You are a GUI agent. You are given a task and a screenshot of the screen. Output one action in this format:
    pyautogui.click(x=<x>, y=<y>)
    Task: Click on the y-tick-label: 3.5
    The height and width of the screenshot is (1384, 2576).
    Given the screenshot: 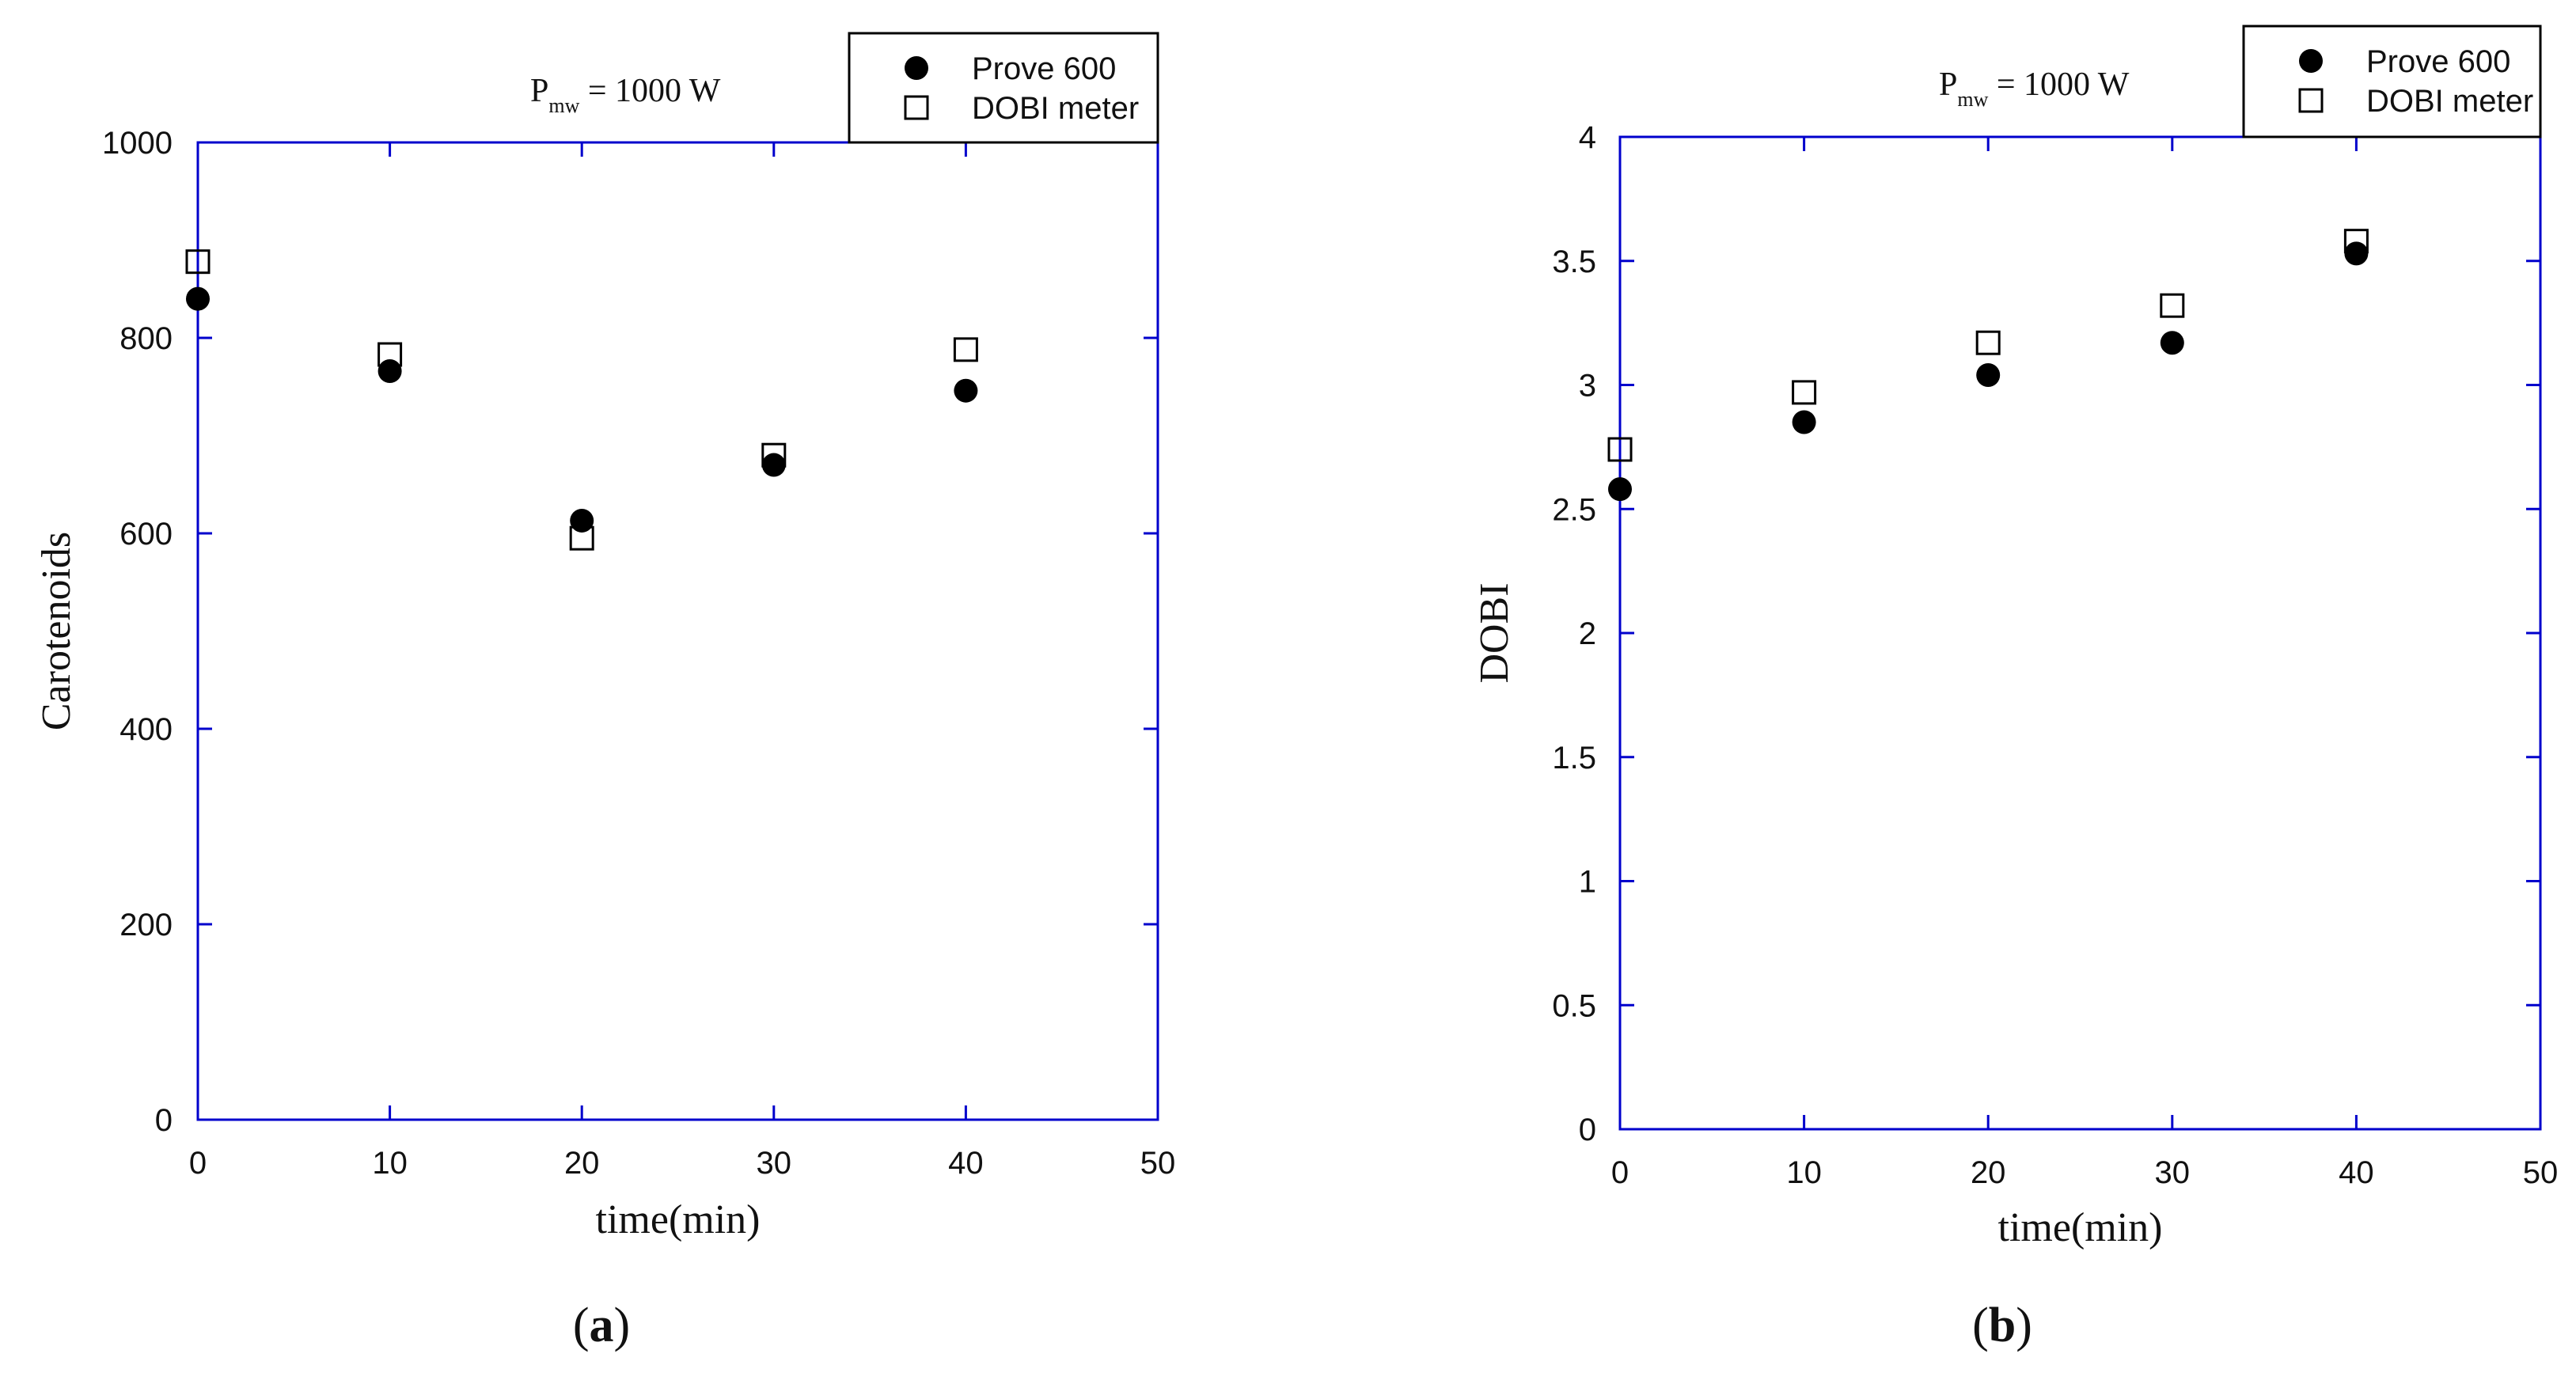 What is the action you would take?
    pyautogui.click(x=1574, y=262)
    